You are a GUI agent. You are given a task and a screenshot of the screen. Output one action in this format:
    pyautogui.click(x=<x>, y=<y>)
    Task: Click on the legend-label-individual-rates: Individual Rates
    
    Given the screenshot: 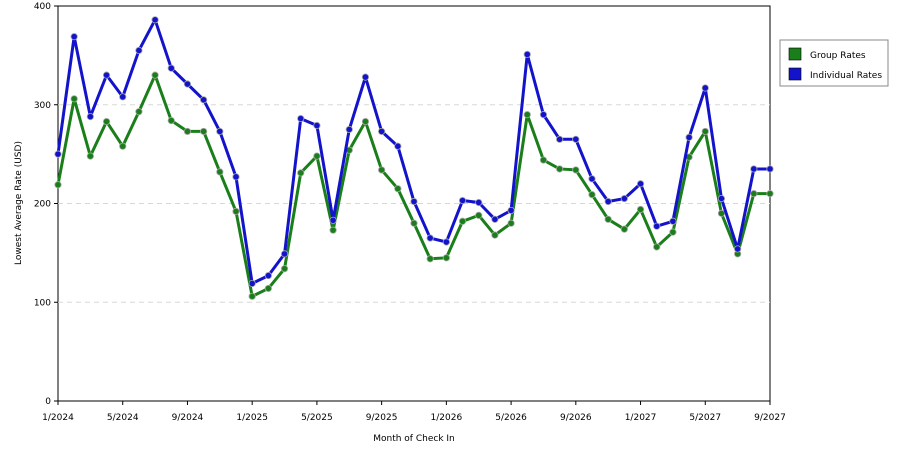 What is the action you would take?
    pyautogui.click(x=846, y=76)
    